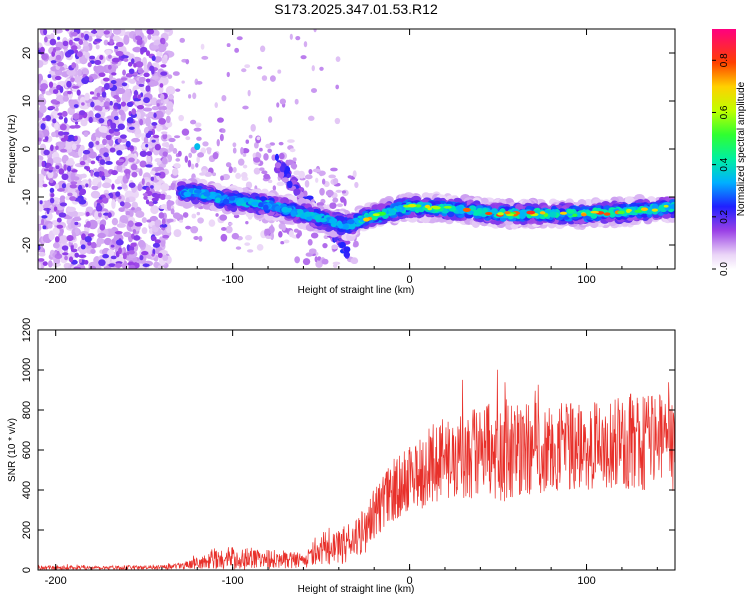 This screenshot has width=750, height=600. What do you see at coordinates (233, 581) in the screenshot?
I see `snr-x-tick-label: -100` at bounding box center [233, 581].